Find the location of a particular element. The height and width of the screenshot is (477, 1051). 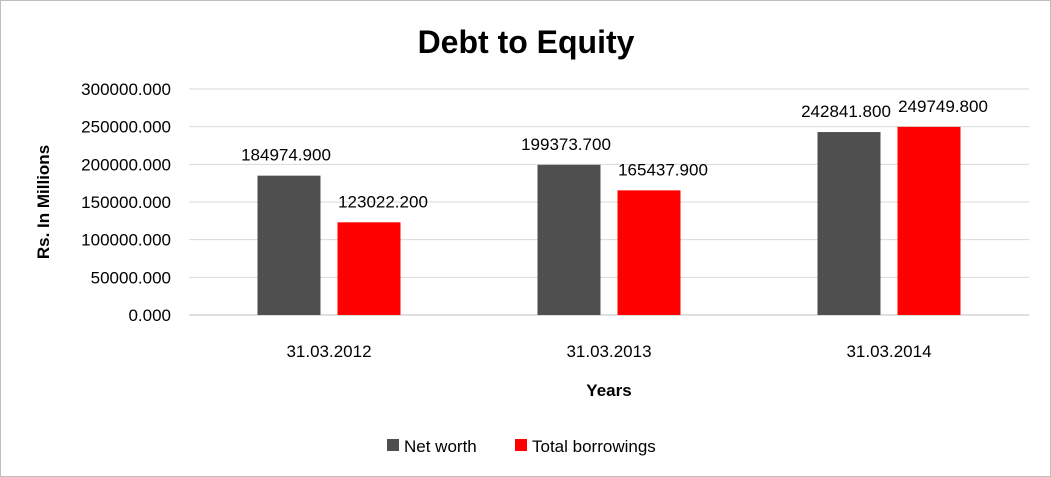

data-label: 249749.800 is located at coordinates (943, 106).